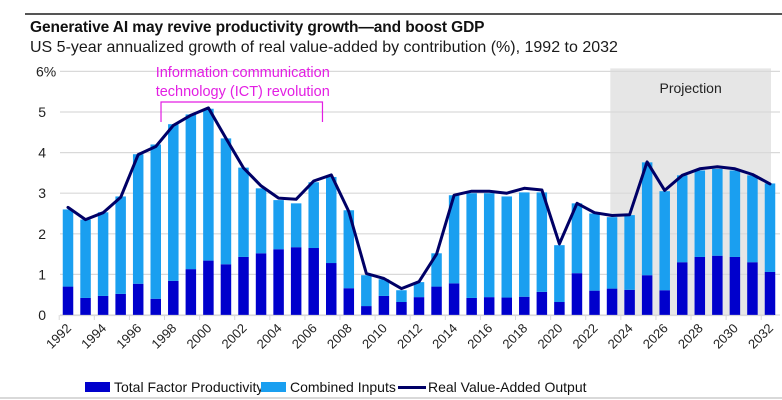  What do you see at coordinates (391, 398) in the screenshot?
I see `bottom-rule` at bounding box center [391, 398].